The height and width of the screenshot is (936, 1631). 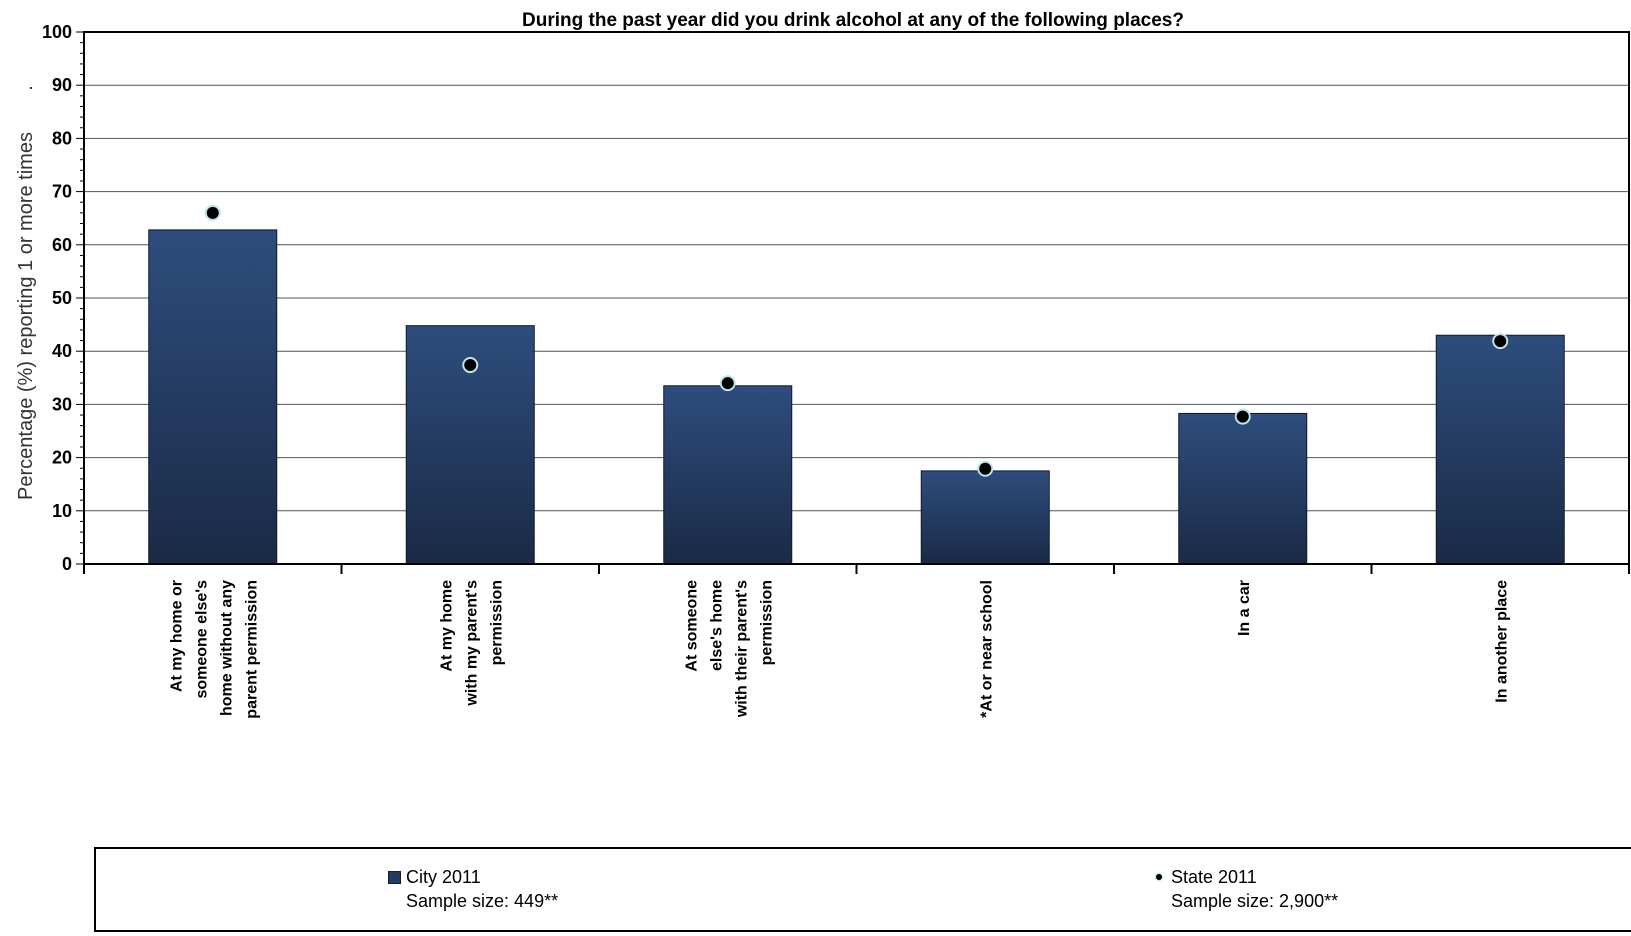 I want to click on y-tick-label: 20, so click(x=62, y=458).